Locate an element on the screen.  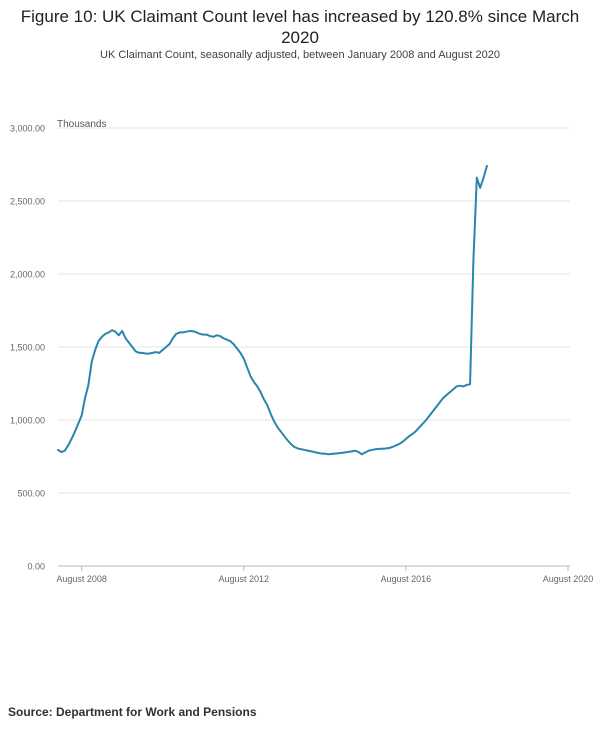
x-tick-label: August 2008 is located at coordinates (81, 579).